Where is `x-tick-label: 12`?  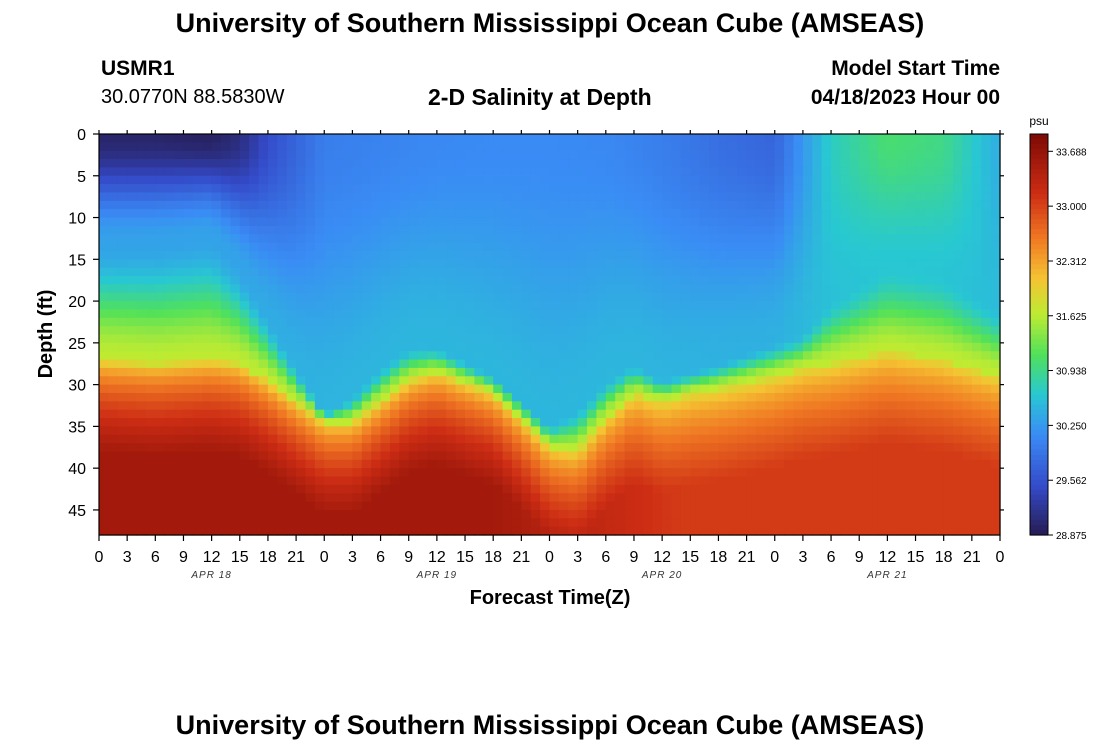
x-tick-label: 12 is located at coordinates (887, 557).